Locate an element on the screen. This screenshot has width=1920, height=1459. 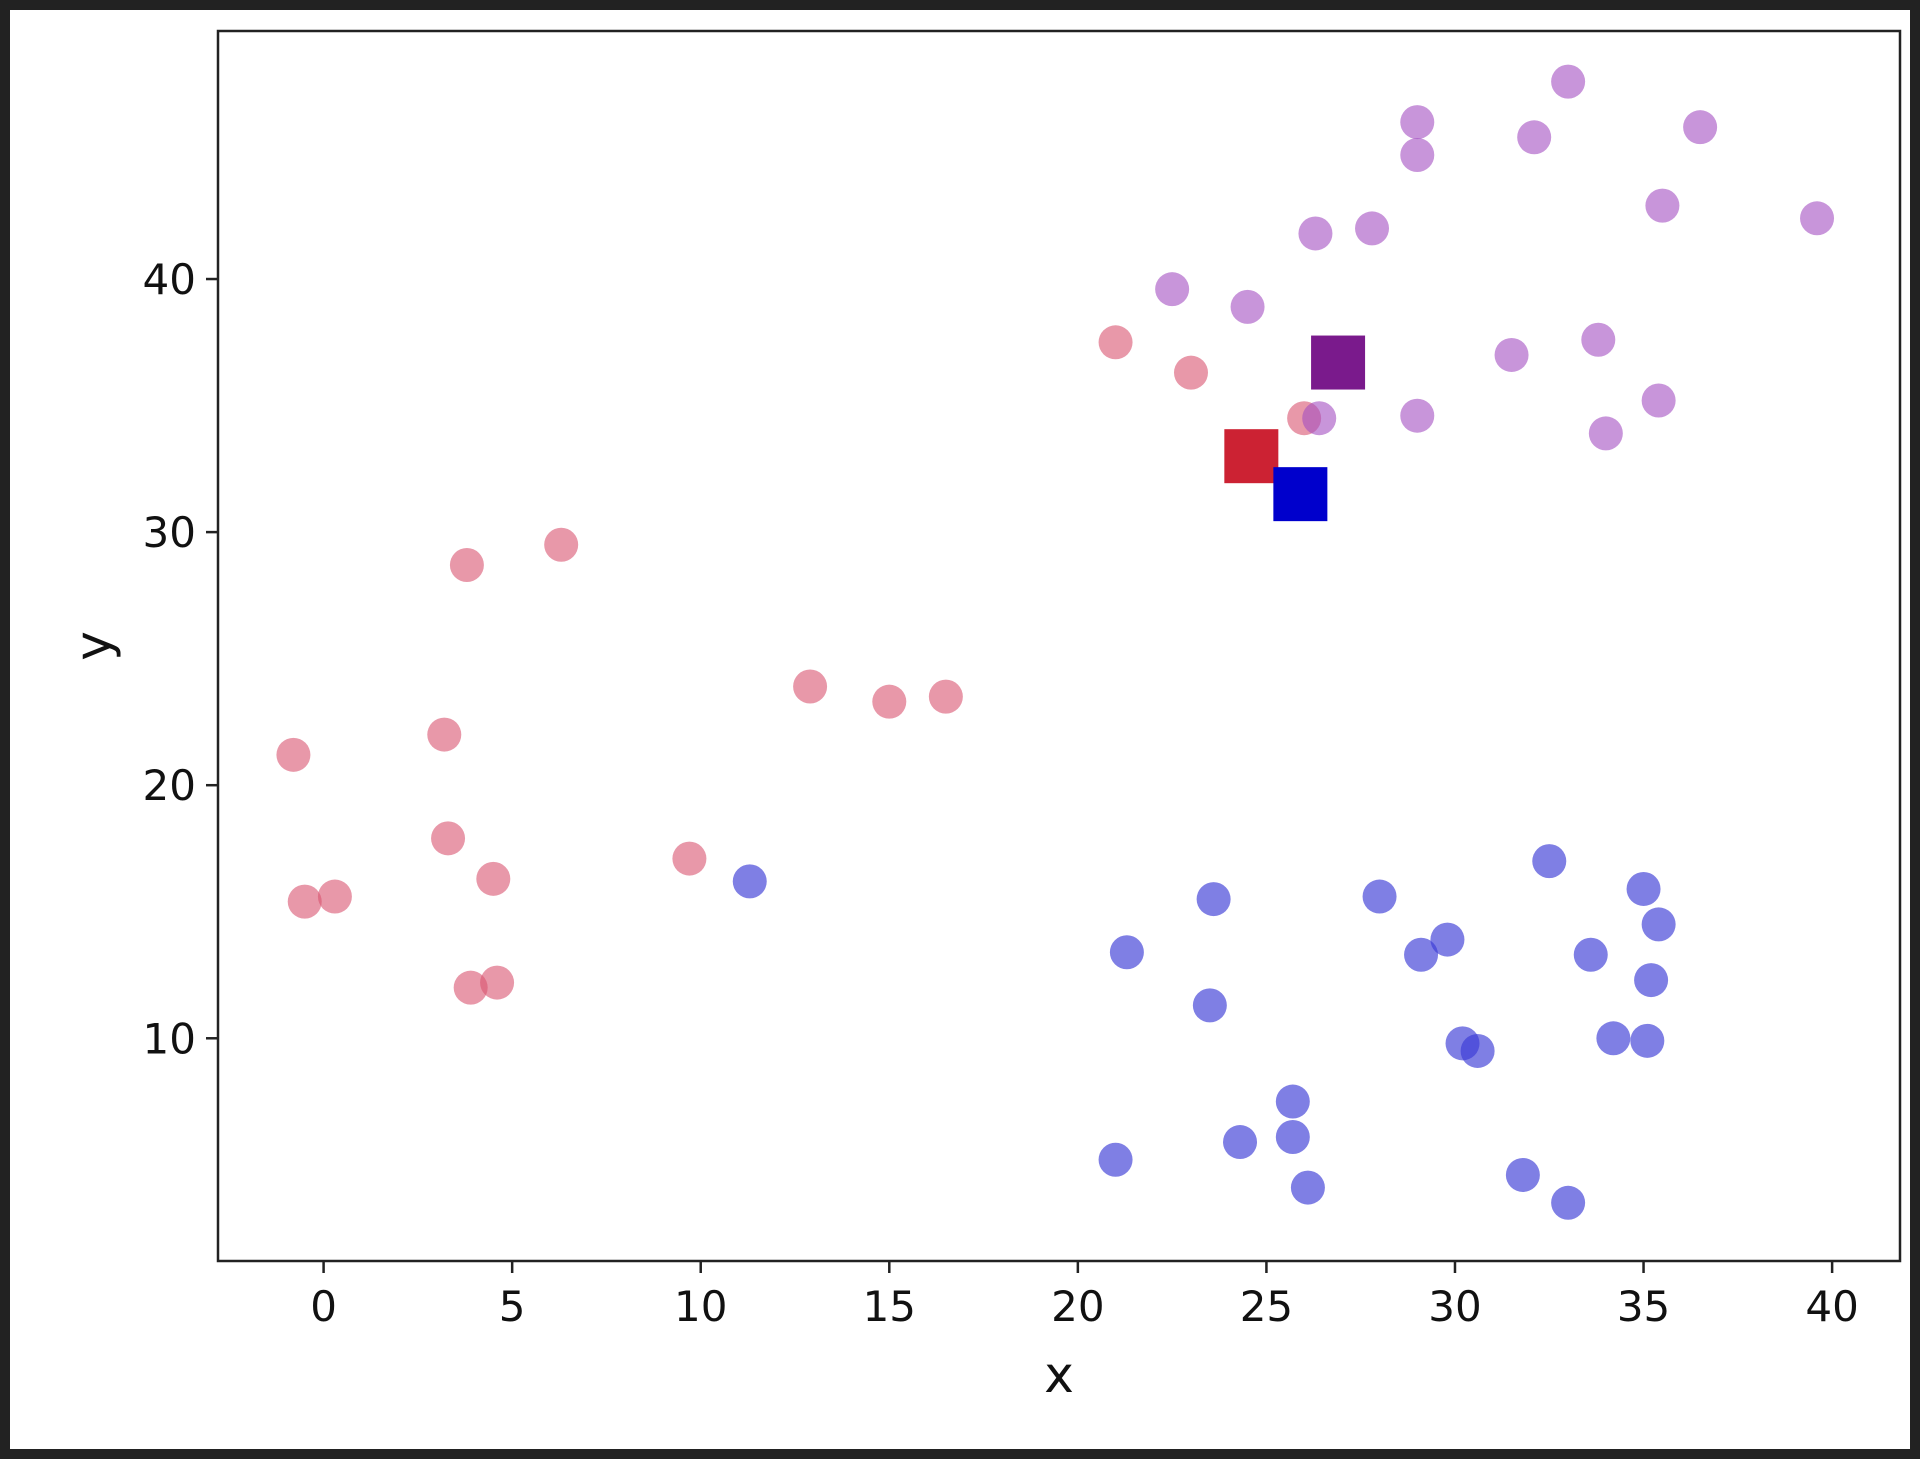
x-axis-ticks: 0 5 10 15 20 25 30 35 40 is located at coordinates (1084, 1296).